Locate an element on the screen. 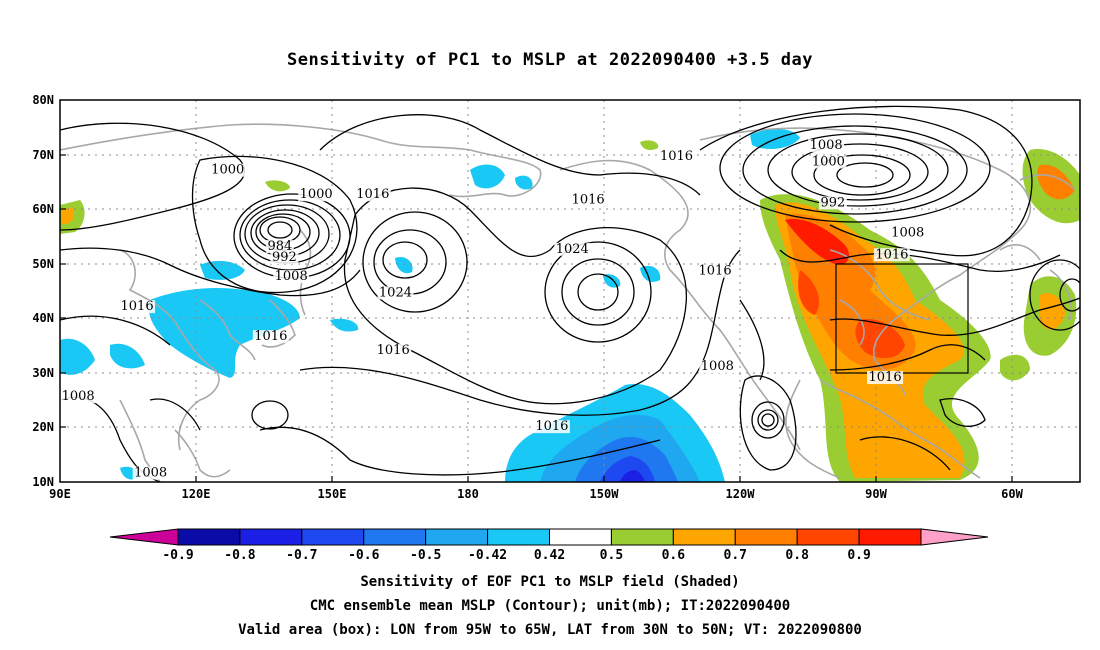 This screenshot has width=1100, height=650. colorbar-tick-label: -0.6 is located at coordinates (363, 555).